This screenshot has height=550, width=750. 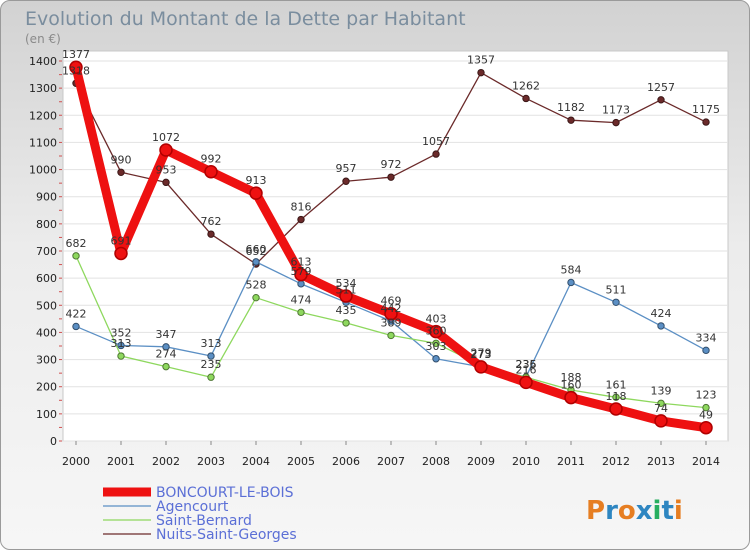 I want to click on y-tick-label: 1400, so click(x=43, y=61).